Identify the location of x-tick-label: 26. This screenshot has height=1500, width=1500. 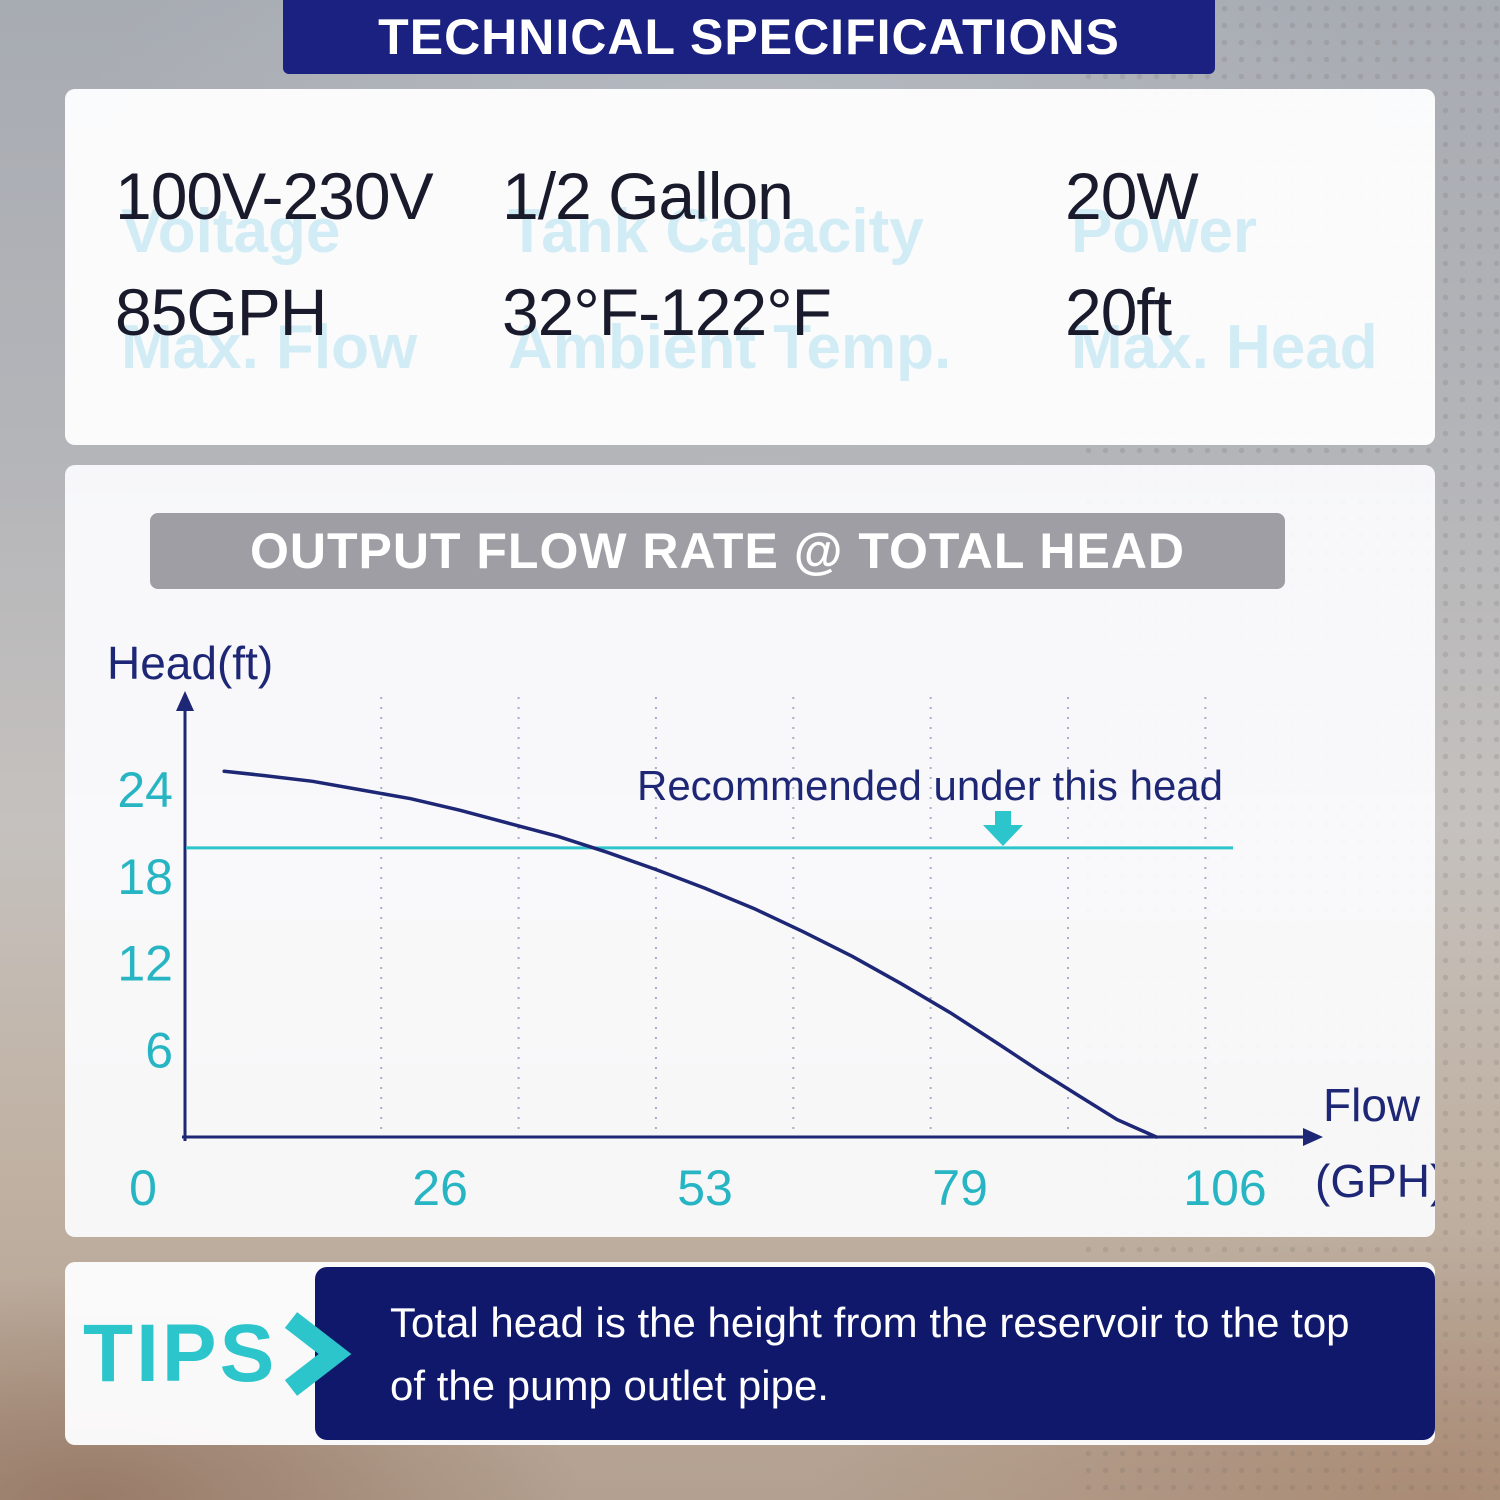
(440, 1188).